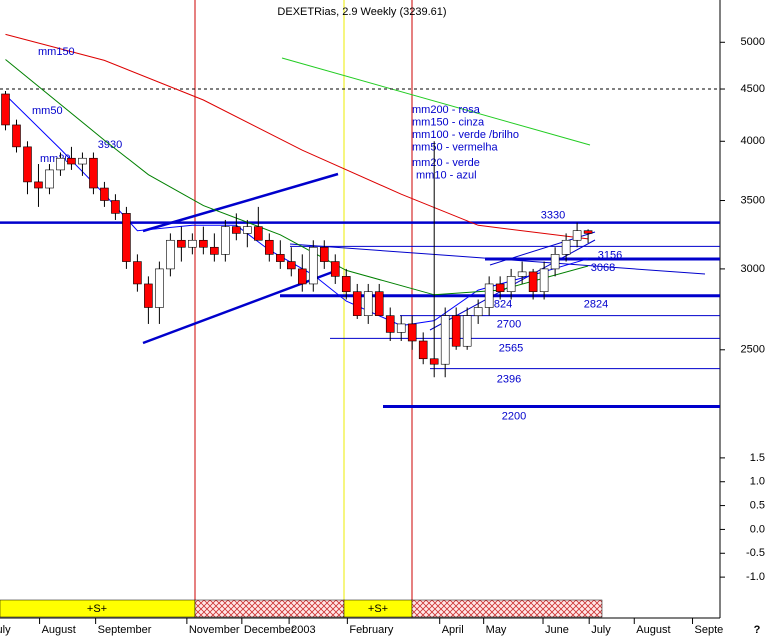 Image resolution: width=769 pixels, height=636 pixels. Describe the element at coordinates (214, 630) in the screenshot. I see `x-tick-label: November` at that location.